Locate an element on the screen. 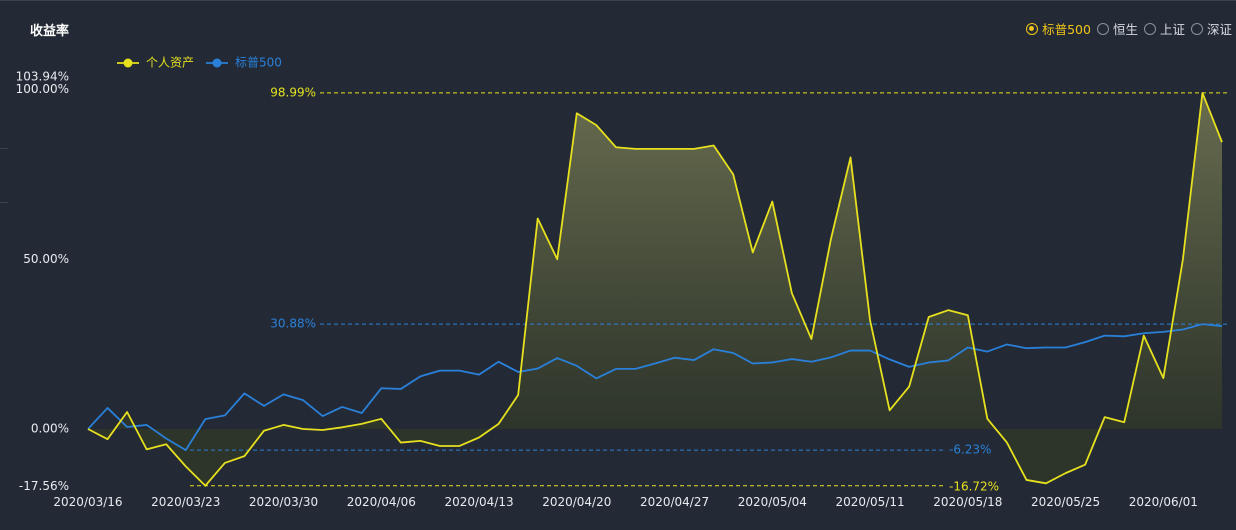 The width and height of the screenshot is (1236, 530). x-tick-label: 2020/05/04 is located at coordinates (772, 502).